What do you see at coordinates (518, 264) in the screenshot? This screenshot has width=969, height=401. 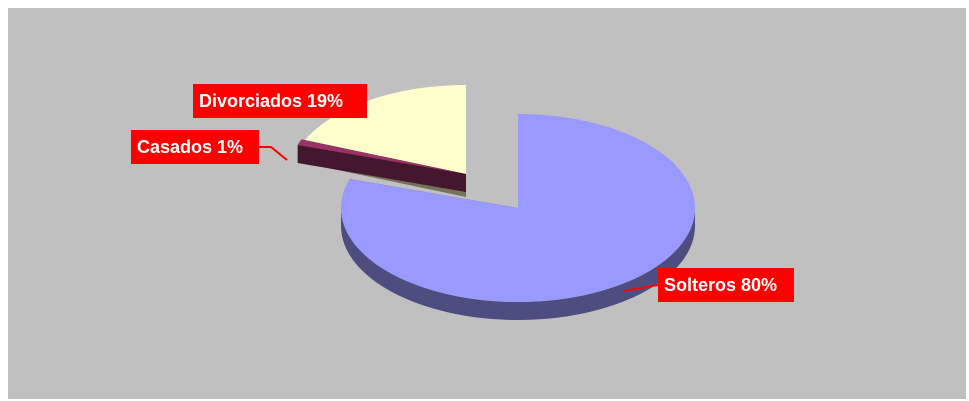 I see `slice-side` at bounding box center [518, 264].